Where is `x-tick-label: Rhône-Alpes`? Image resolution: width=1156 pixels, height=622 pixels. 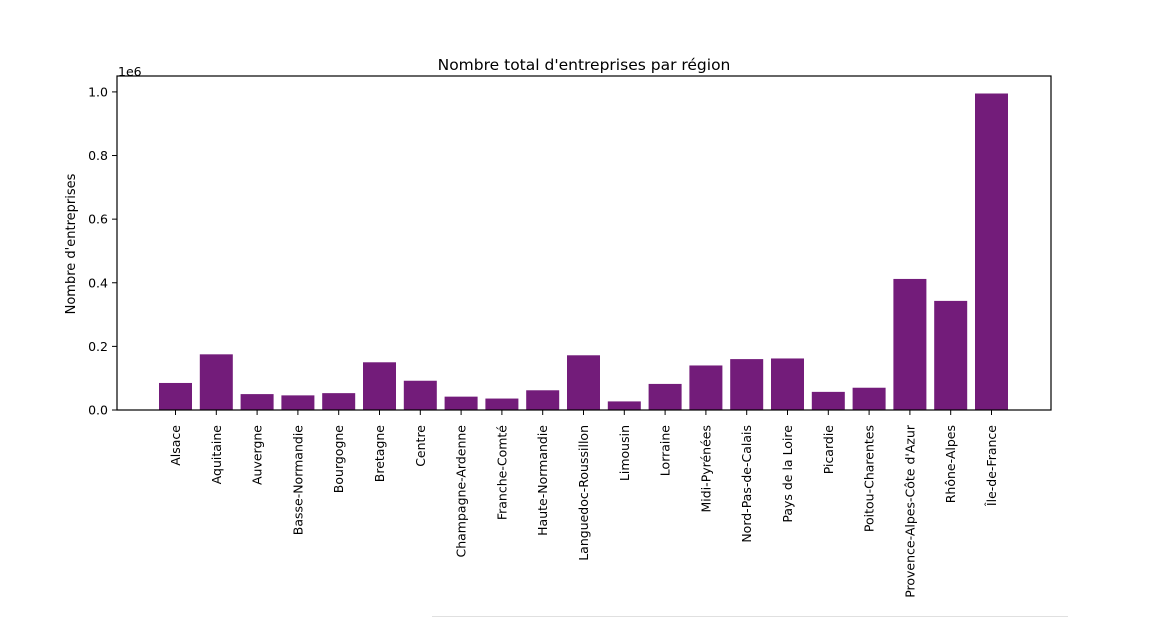
x-tick-label: Rhône-Alpes is located at coordinates (950, 464).